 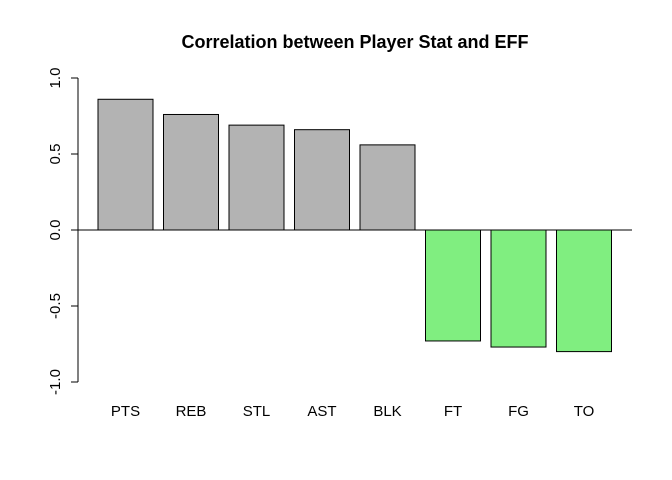 What do you see at coordinates (387, 187) in the screenshot?
I see `bar-blk` at bounding box center [387, 187].